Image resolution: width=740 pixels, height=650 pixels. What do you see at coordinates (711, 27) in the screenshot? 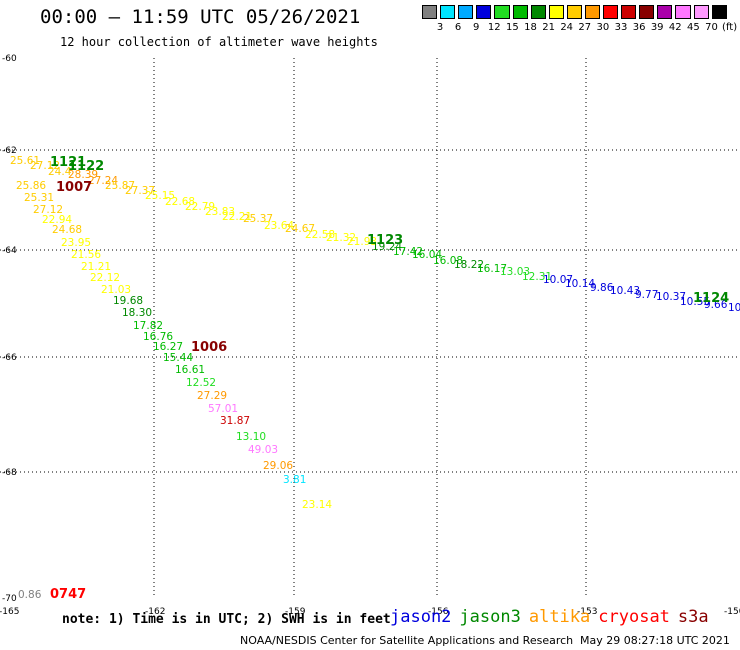
I see `scale-label: 70` at bounding box center [711, 27].